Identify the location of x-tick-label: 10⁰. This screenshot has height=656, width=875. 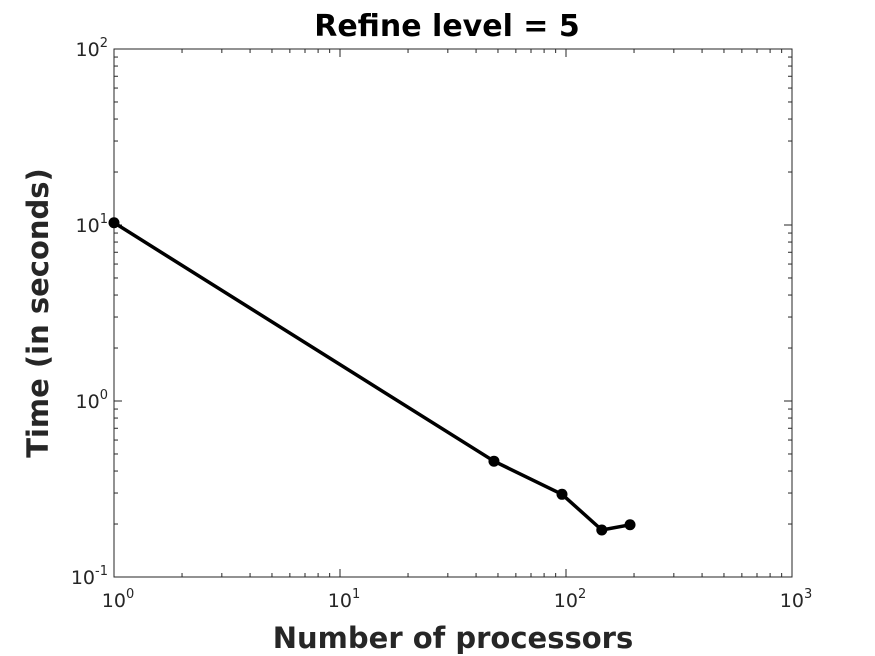
(118, 599).